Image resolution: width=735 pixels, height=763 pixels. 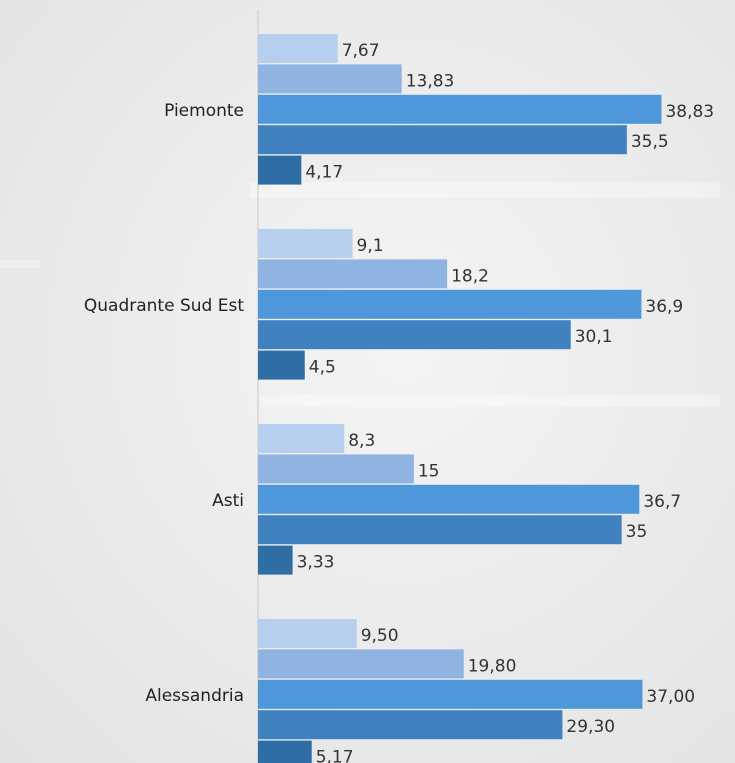 I want to click on bar-value-label: 15, so click(x=429, y=471).